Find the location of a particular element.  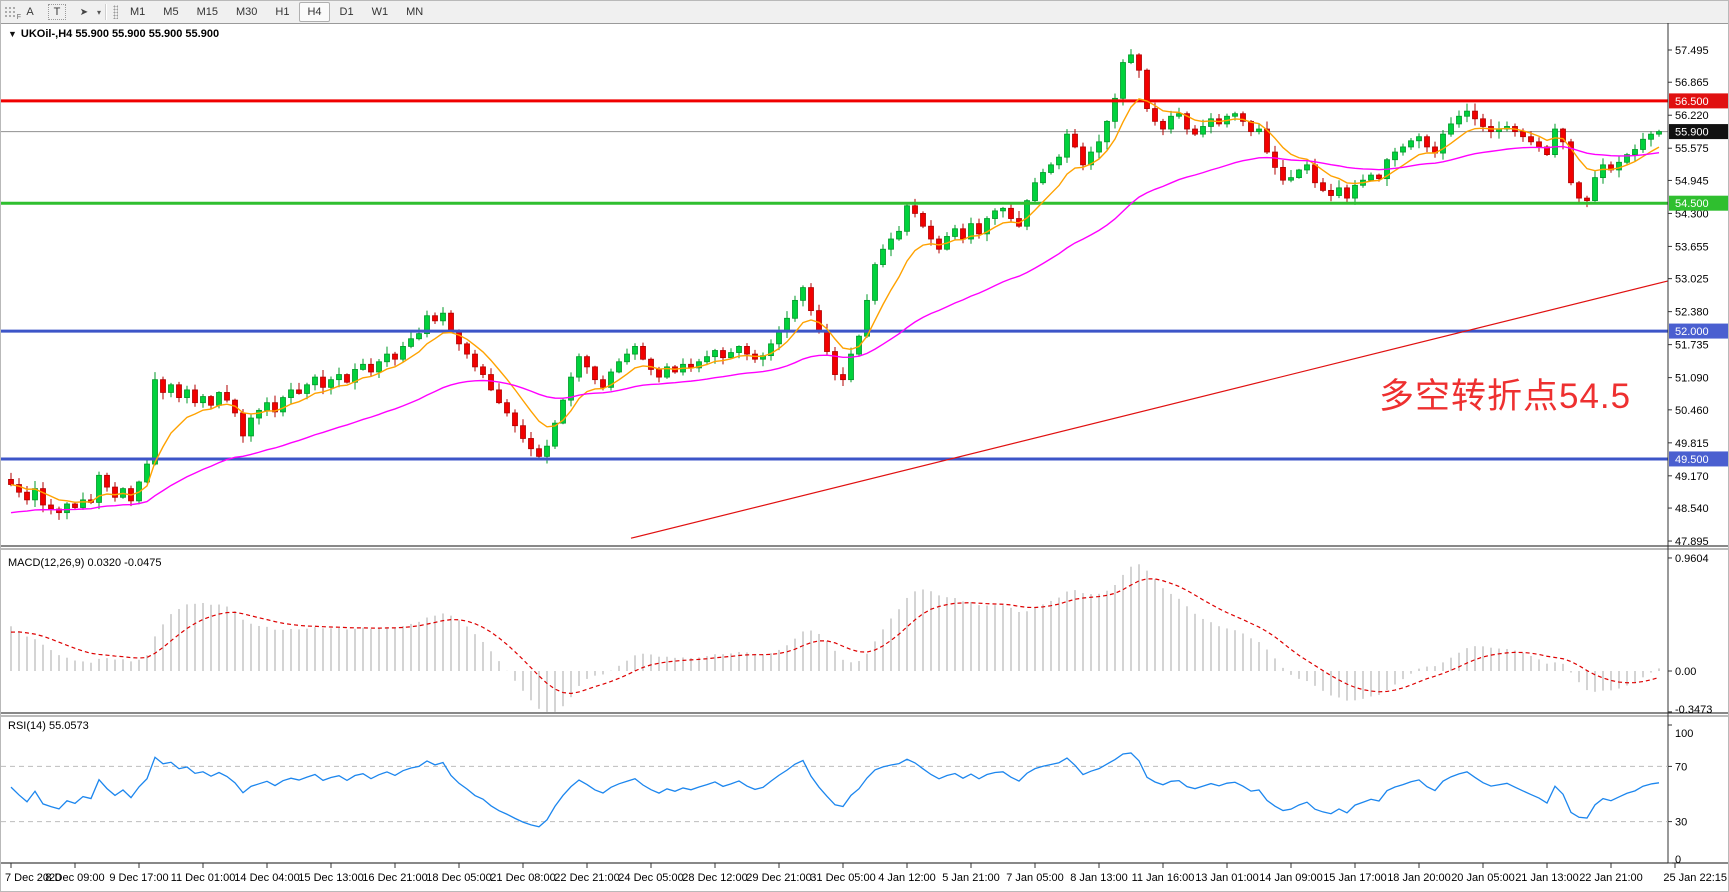

toolbar: F A T ➤ ▾ M1 M5 M15 M30 H1 H4 D1 W1 MN is located at coordinates (864, 12).